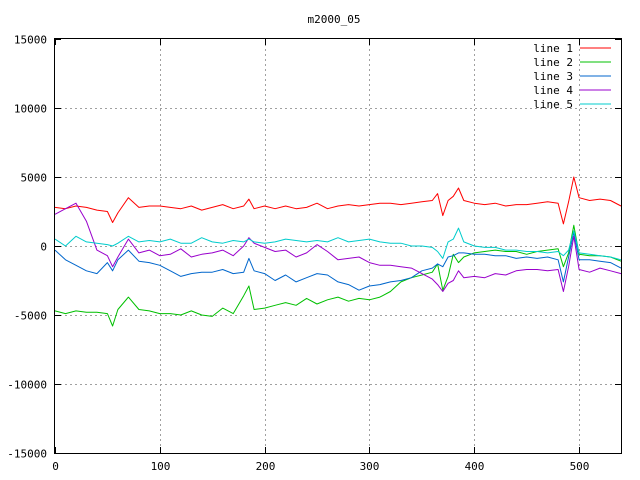 The height and width of the screenshot is (480, 640). What do you see at coordinates (43, 247) in the screenshot?
I see `y-tick-label: 0` at bounding box center [43, 247].